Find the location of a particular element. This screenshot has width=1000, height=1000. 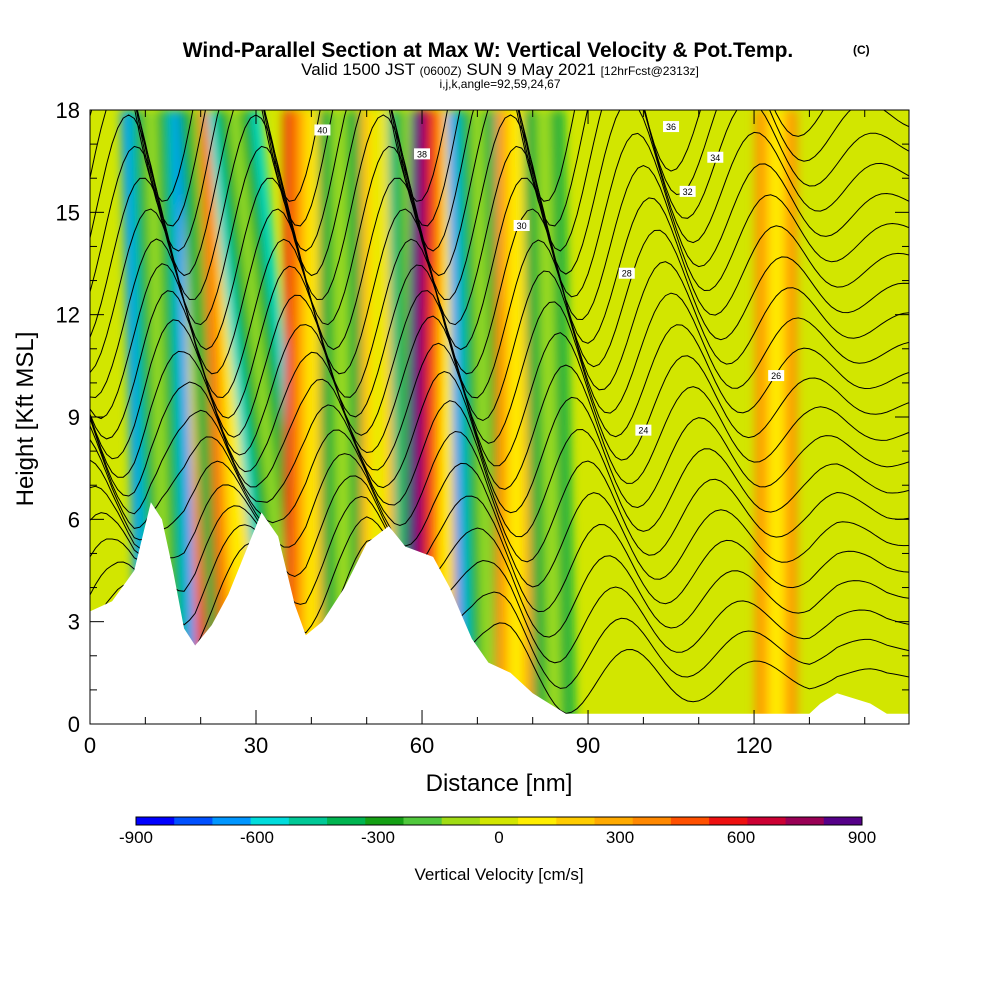

colorbar-tick-label: -900 is located at coordinates (136, 837).